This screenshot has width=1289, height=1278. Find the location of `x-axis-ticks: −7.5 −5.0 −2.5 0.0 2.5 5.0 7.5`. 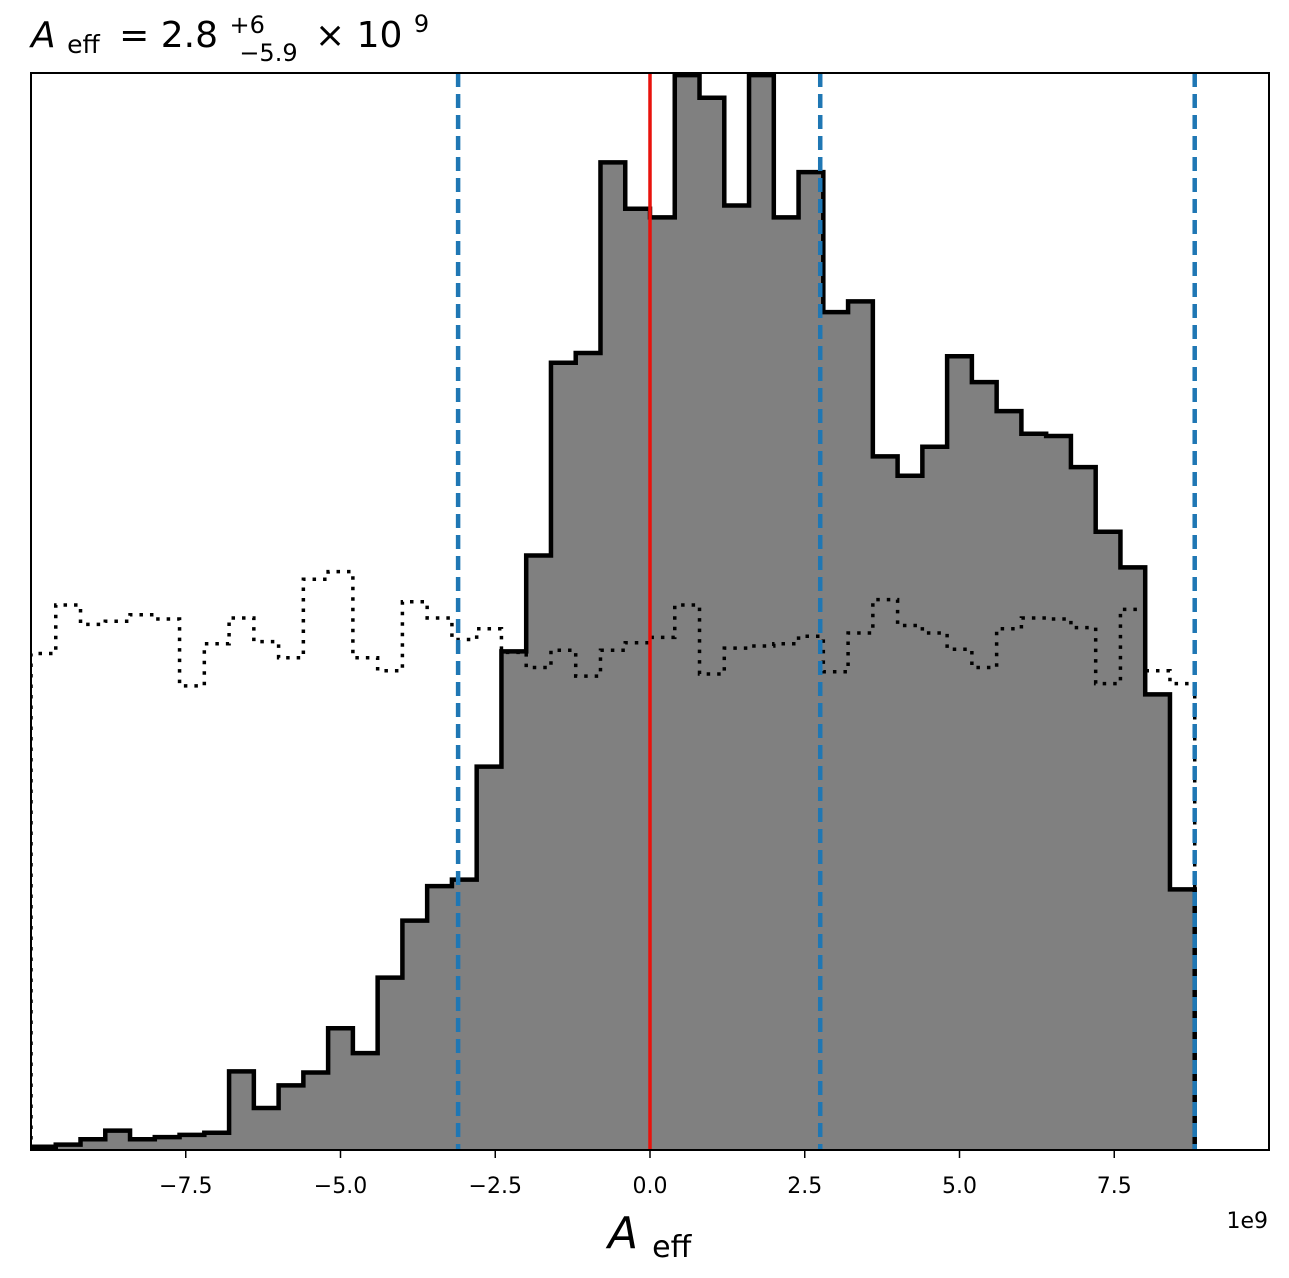

x-axis-ticks: −7.5 −5.0 −2.5 0.0 2.5 5.0 7.5 is located at coordinates (645, 1174).